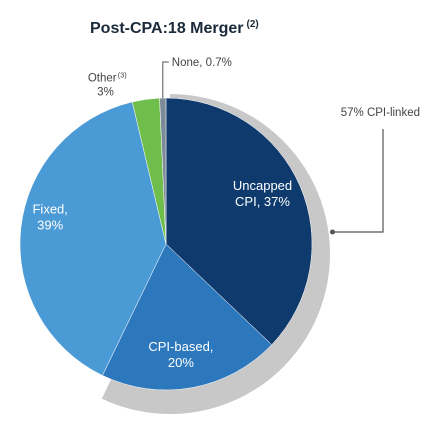  What do you see at coordinates (49, 217) in the screenshot?
I see `slice-label-fixed: Fixed, 39%` at bounding box center [49, 217].